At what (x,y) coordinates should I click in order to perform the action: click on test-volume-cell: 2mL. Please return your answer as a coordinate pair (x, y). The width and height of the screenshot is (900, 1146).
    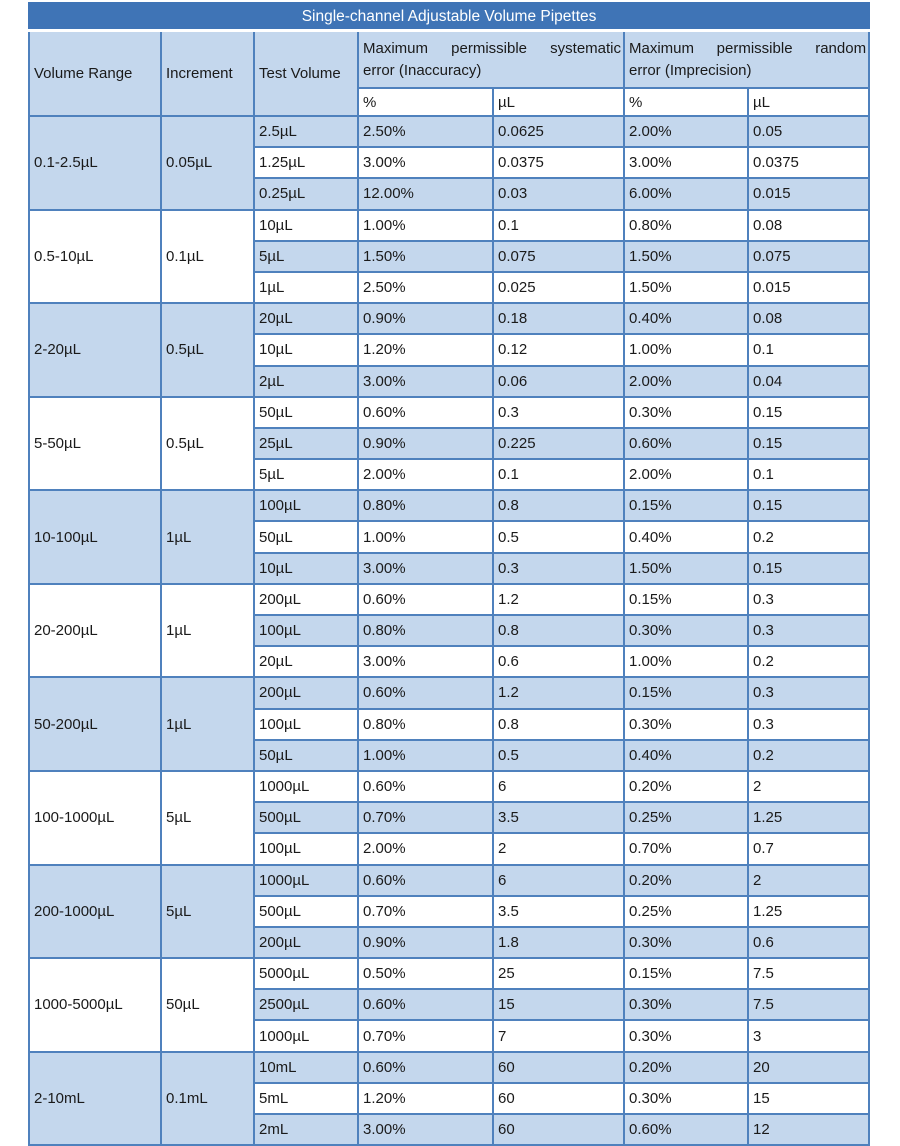
    Looking at the image, I should click on (306, 1129).